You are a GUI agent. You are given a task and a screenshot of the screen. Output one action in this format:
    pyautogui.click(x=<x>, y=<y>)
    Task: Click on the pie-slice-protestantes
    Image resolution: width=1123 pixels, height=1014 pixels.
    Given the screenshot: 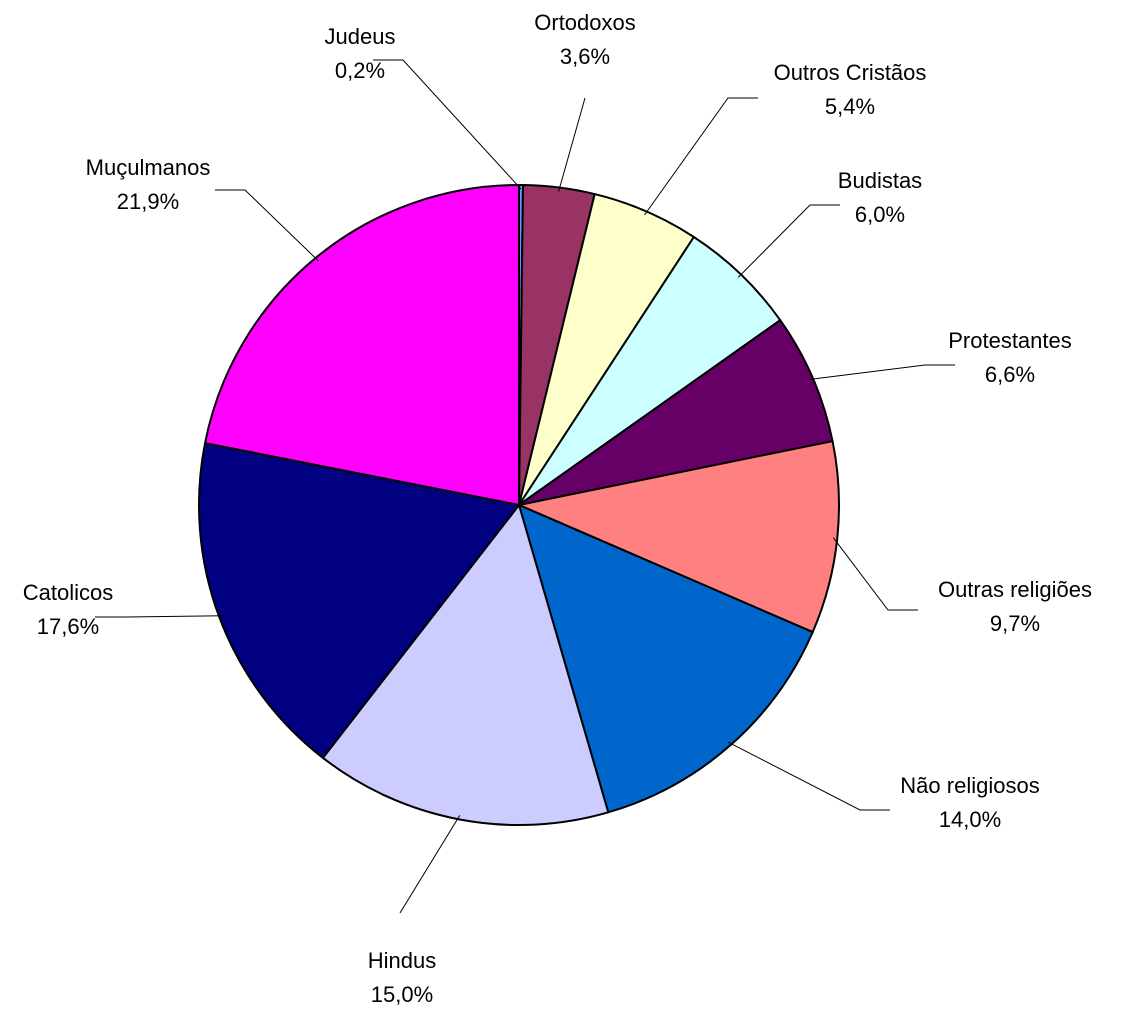 What is the action you would take?
    pyautogui.click(x=676, y=412)
    